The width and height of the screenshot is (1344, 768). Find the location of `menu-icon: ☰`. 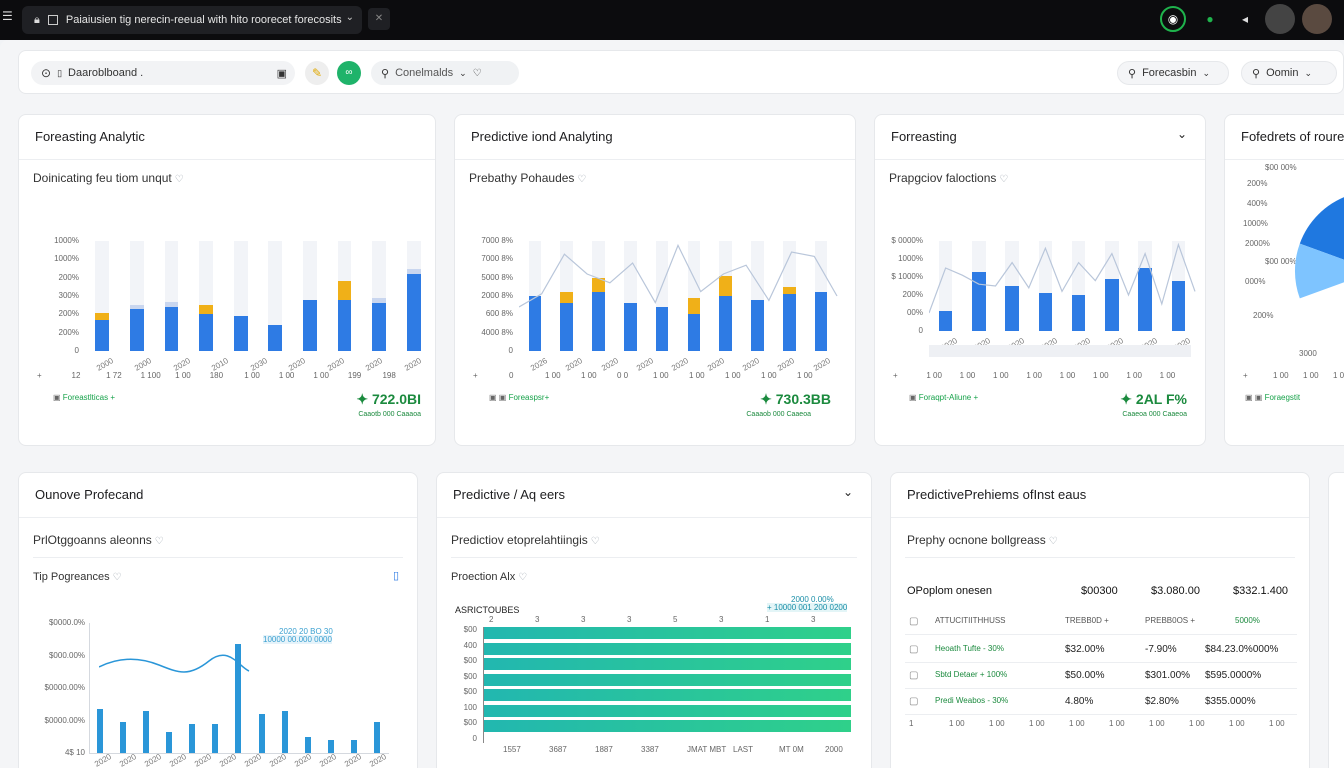

menu-icon: ☰ is located at coordinates (7, 16).